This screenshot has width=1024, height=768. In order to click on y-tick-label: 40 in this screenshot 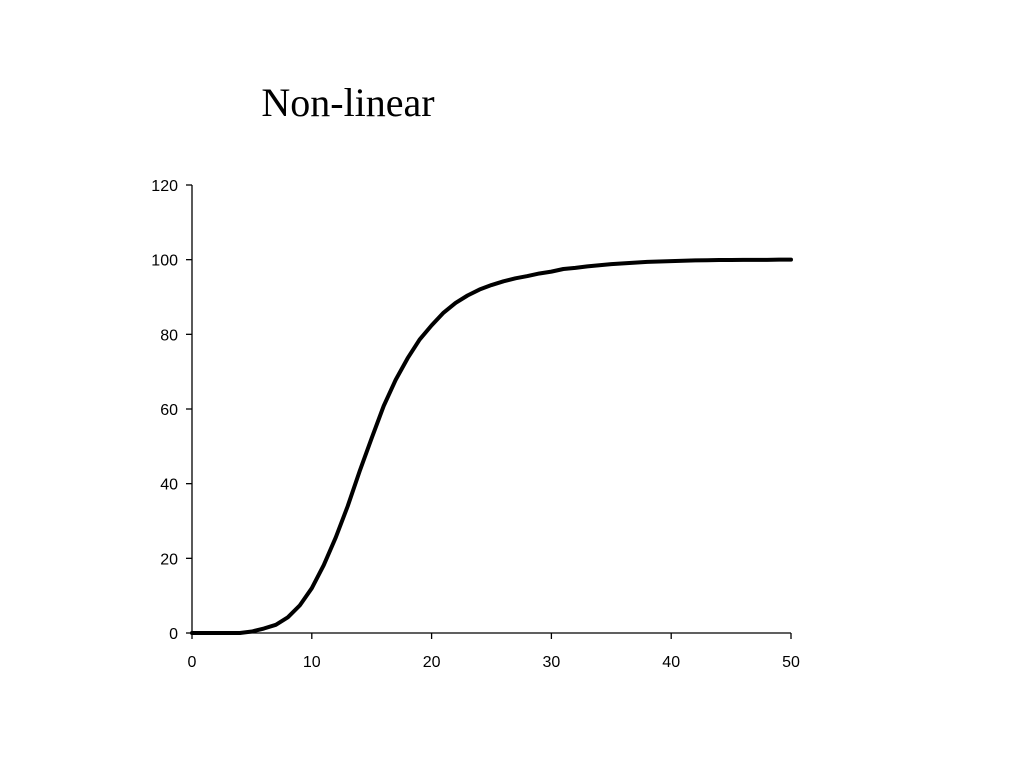, I will do `click(169, 485)`.